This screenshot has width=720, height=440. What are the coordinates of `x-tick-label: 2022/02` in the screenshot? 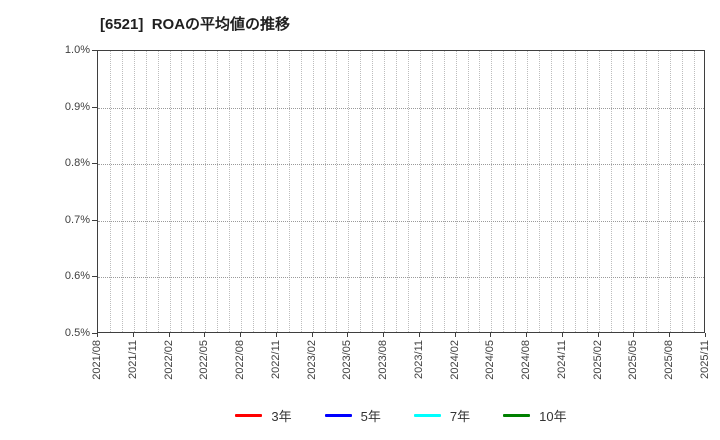 It's located at (168, 360).